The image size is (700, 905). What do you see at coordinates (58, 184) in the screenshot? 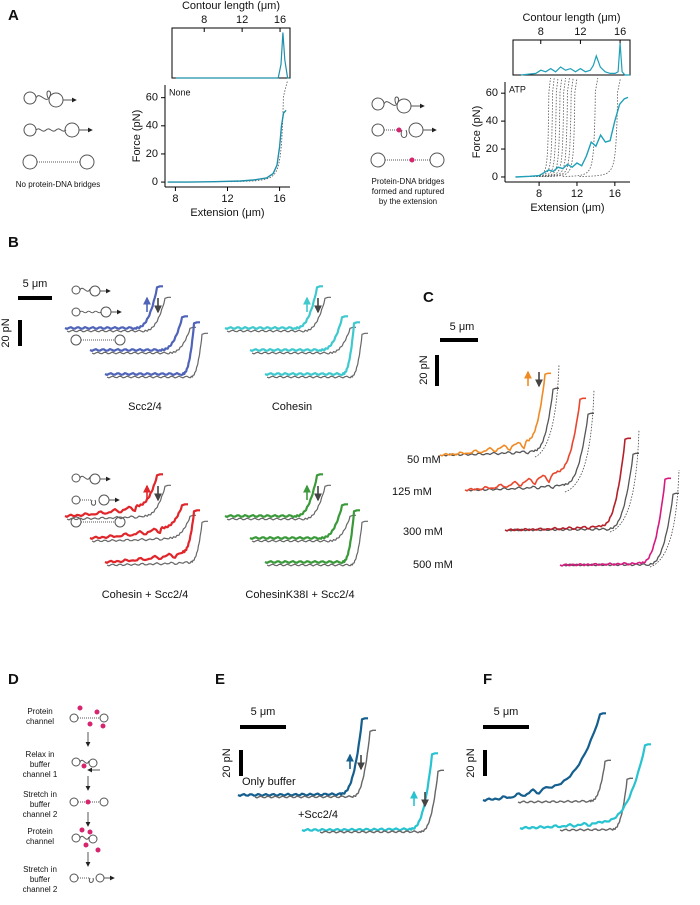
I see `caption: No protein-DNA bridges` at bounding box center [58, 184].